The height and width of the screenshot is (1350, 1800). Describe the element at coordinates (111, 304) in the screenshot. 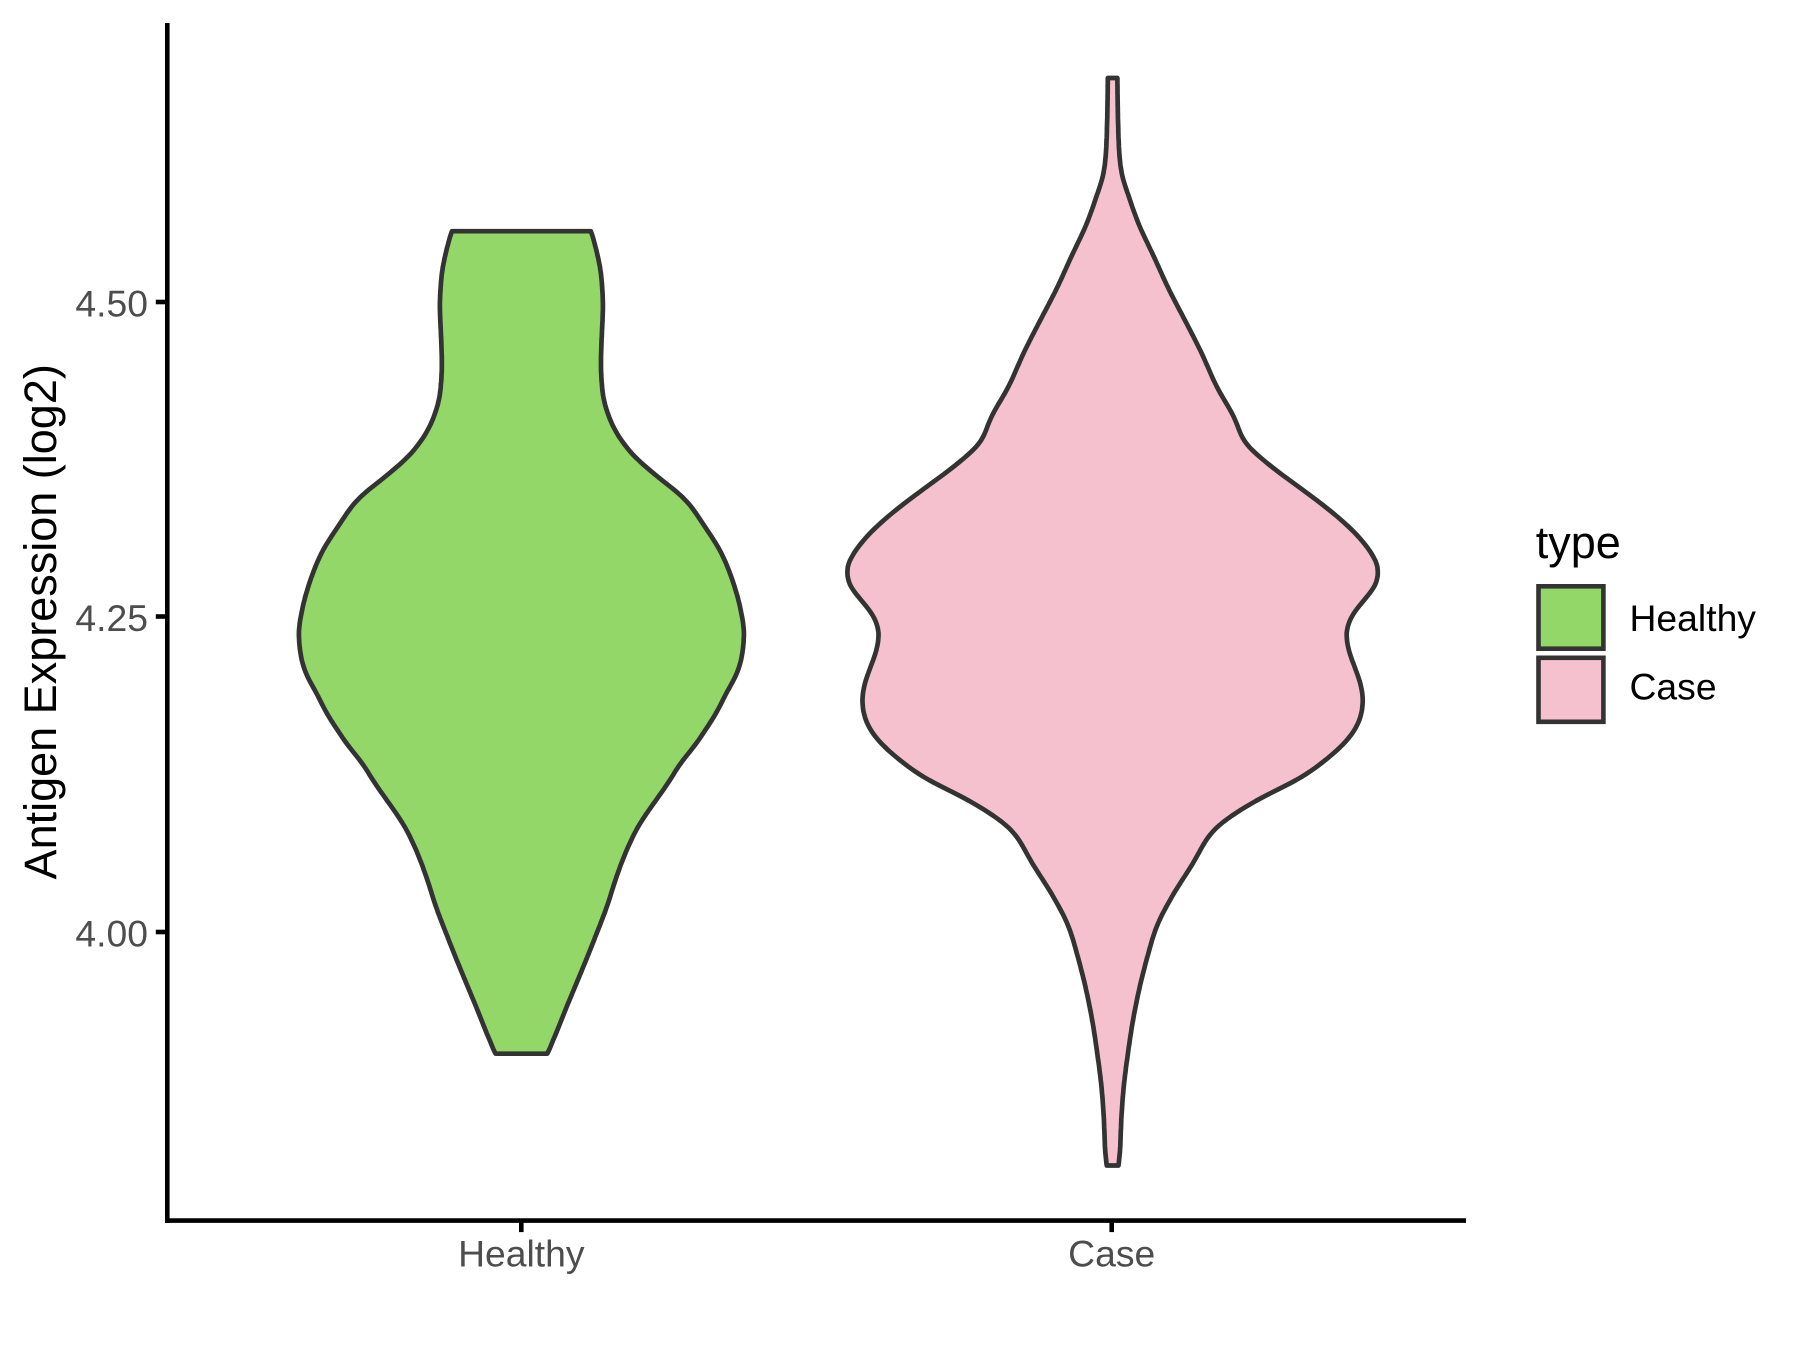

I see `svg-text: 4.50` at that location.